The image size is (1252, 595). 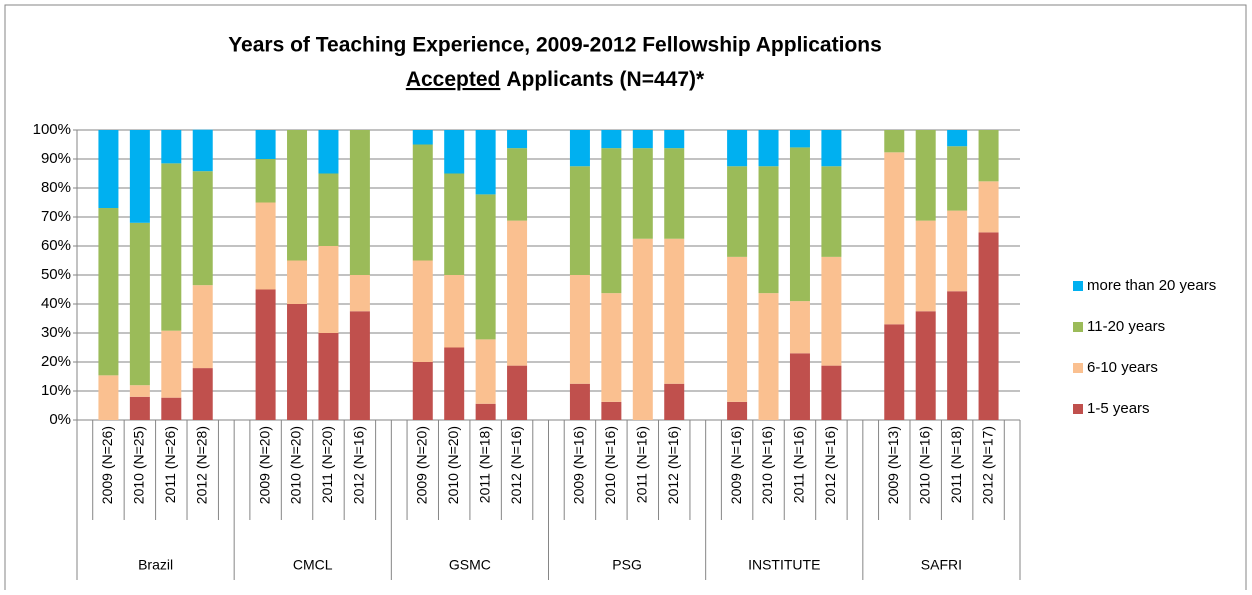 I want to click on y-tick-label: 100%, so click(x=52, y=129).